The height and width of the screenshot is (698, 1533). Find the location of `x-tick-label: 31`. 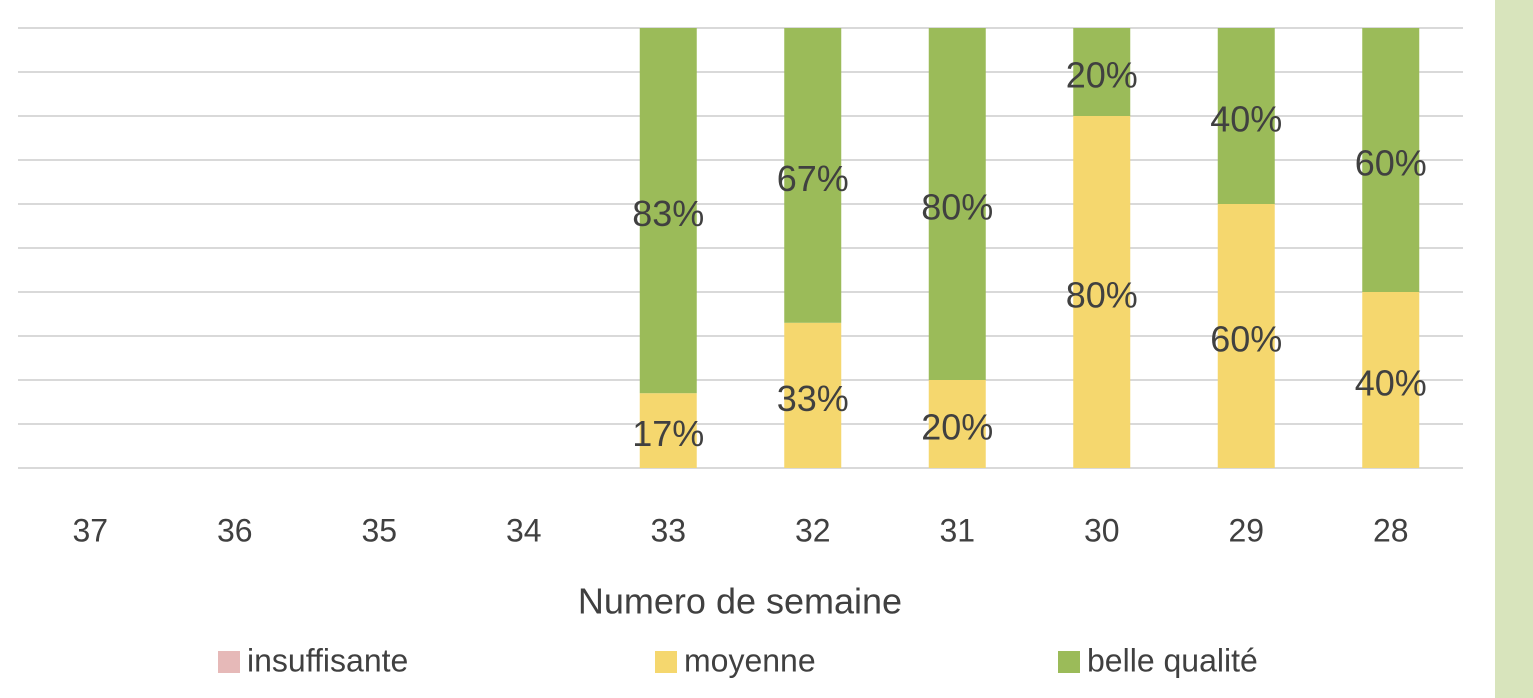

x-tick-label: 31 is located at coordinates (957, 530).